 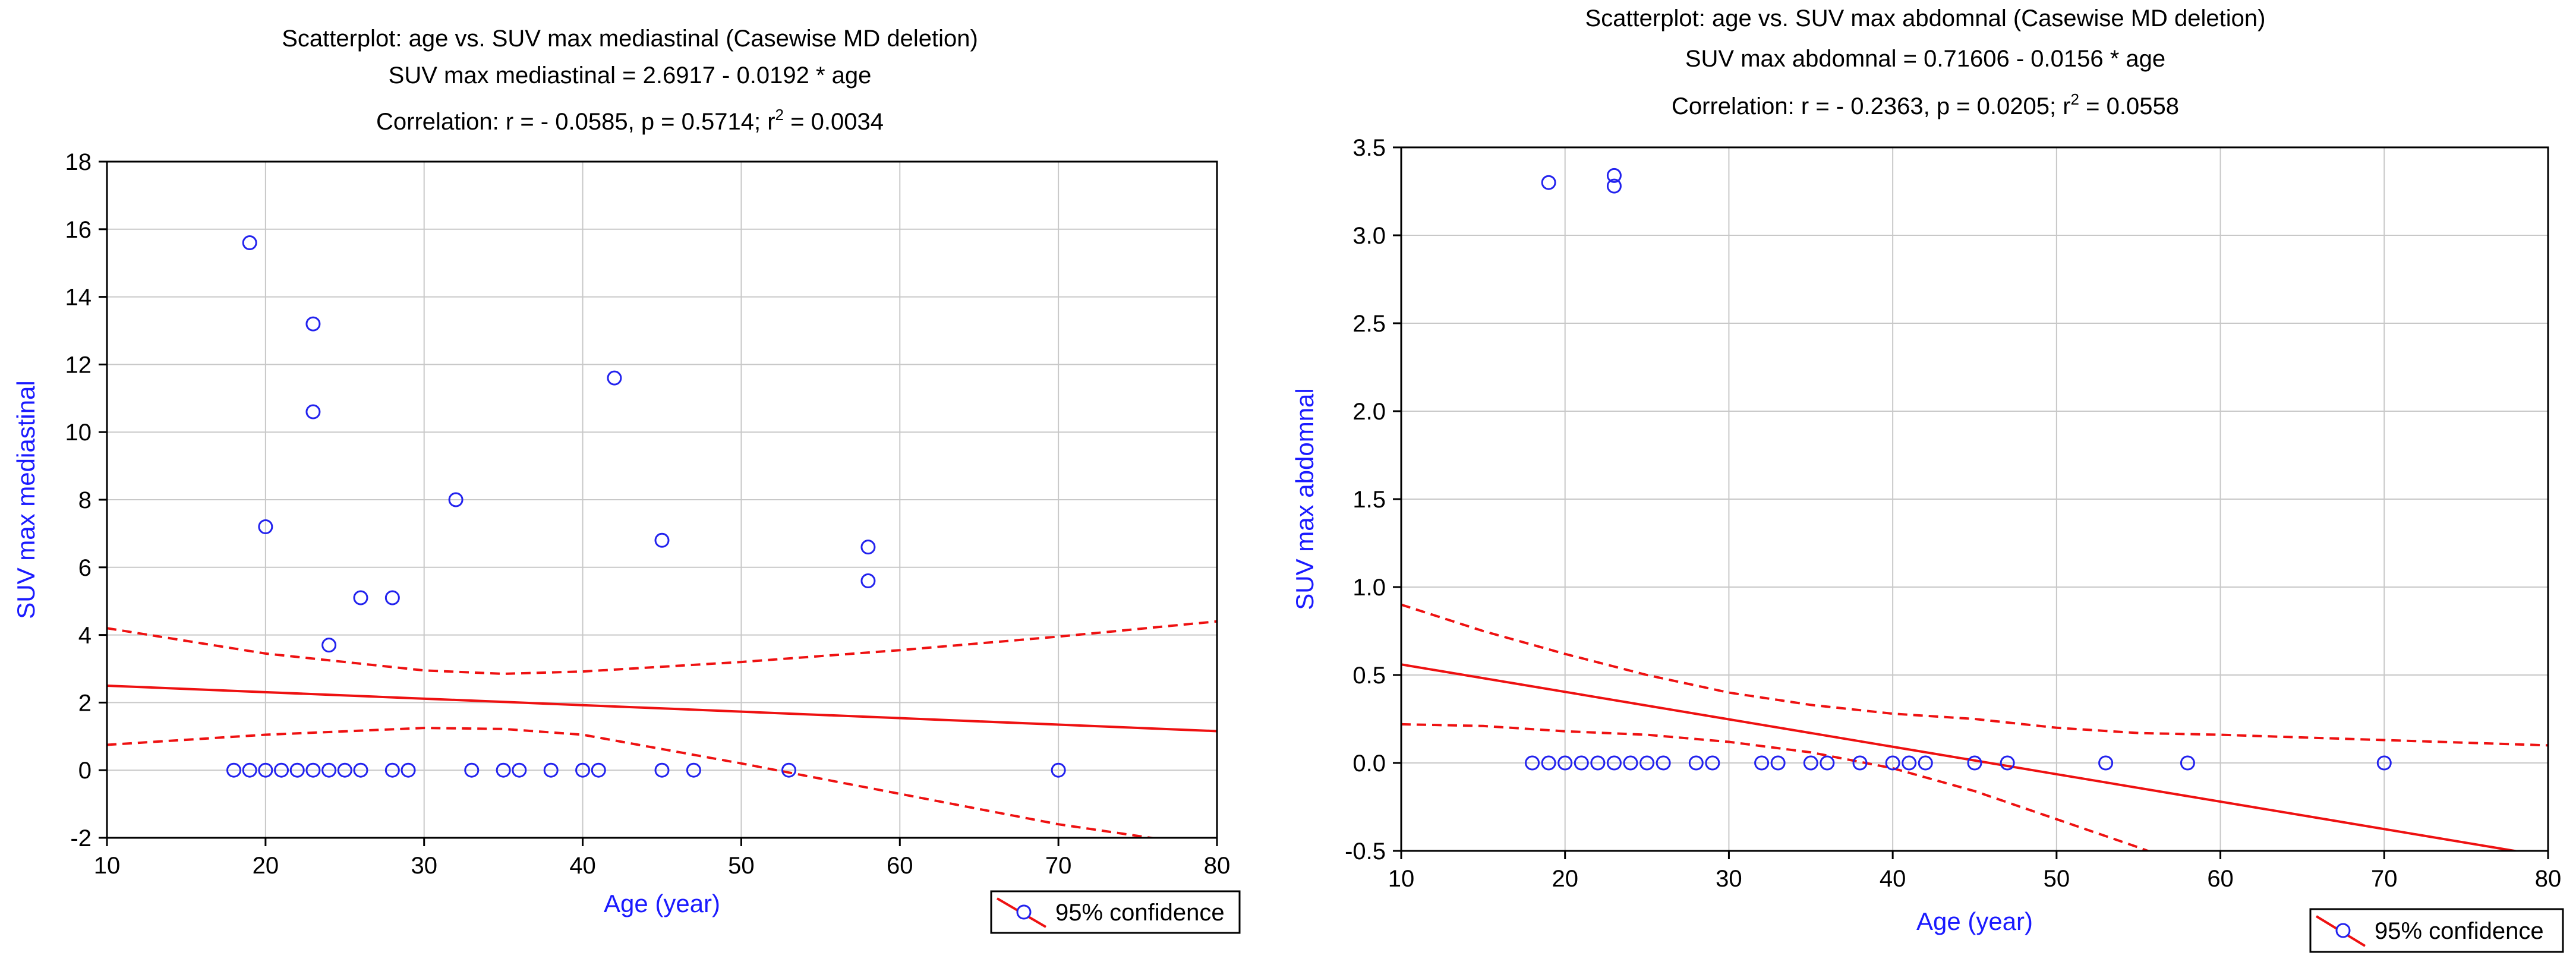 What do you see at coordinates (78, 298) in the screenshot?
I see `y-tick-label: 14` at bounding box center [78, 298].